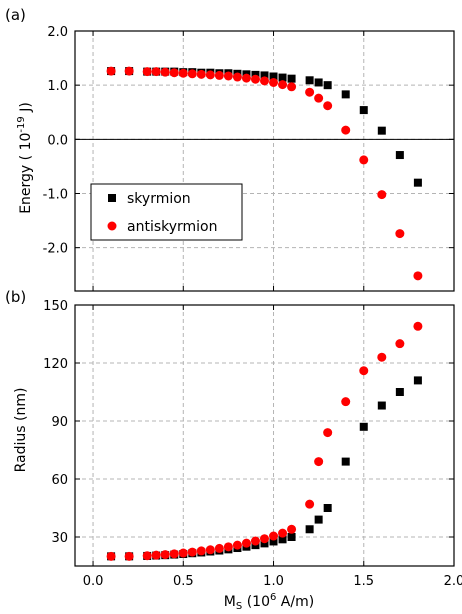 The image size is (462, 614). Describe the element at coordinates (59, 480) in the screenshot. I see `y-tick-label: 60` at that location.